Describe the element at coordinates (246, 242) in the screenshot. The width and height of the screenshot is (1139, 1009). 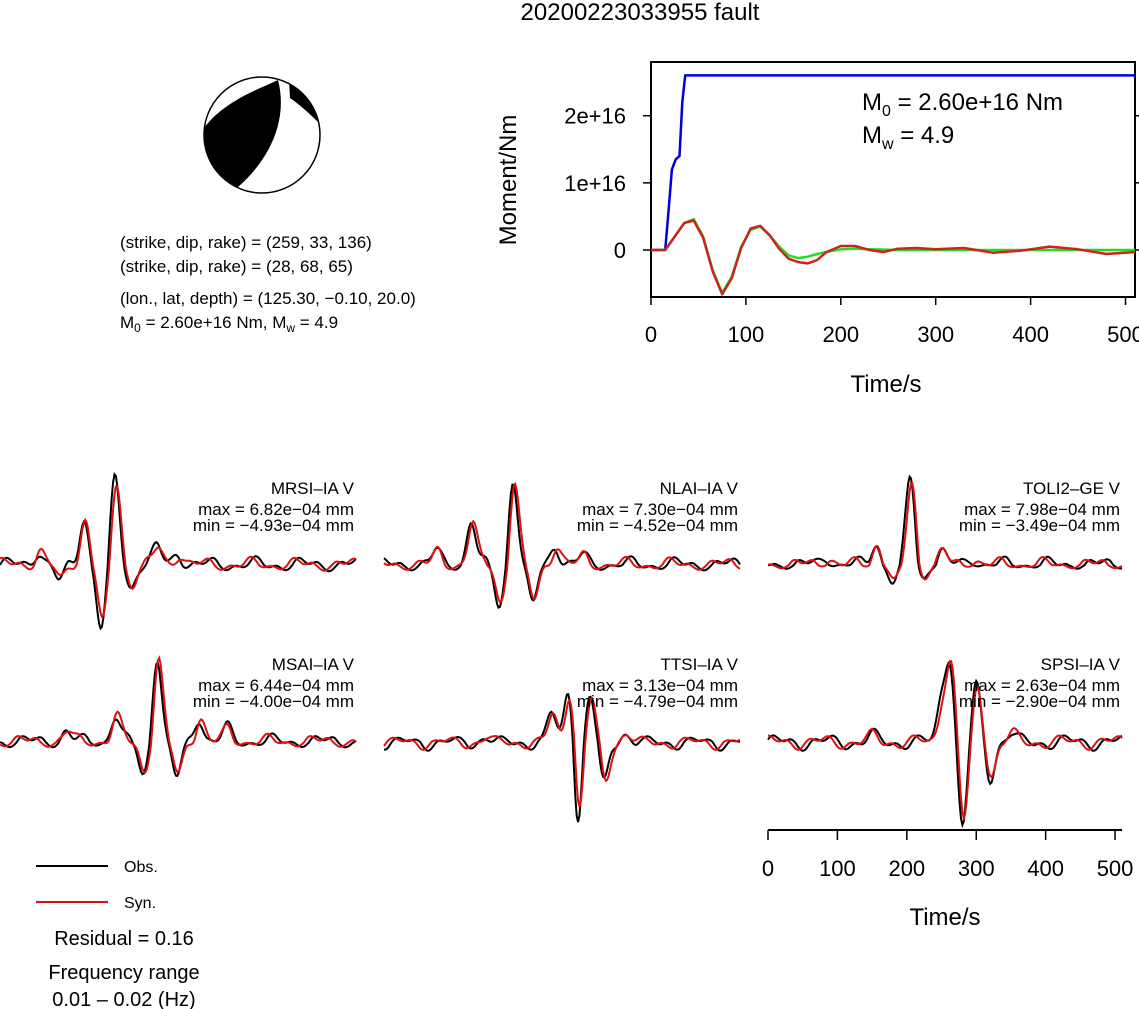
I see `mechanism-line-1: (strike, dip, rake) = (259, 33, 136)` at that location.